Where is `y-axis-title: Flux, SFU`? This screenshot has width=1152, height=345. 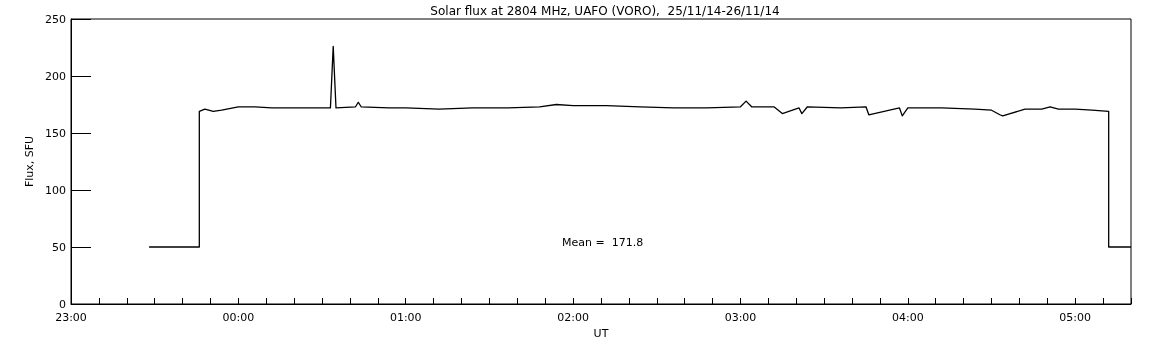 y-axis-title: Flux, SFU is located at coordinates (29, 161).